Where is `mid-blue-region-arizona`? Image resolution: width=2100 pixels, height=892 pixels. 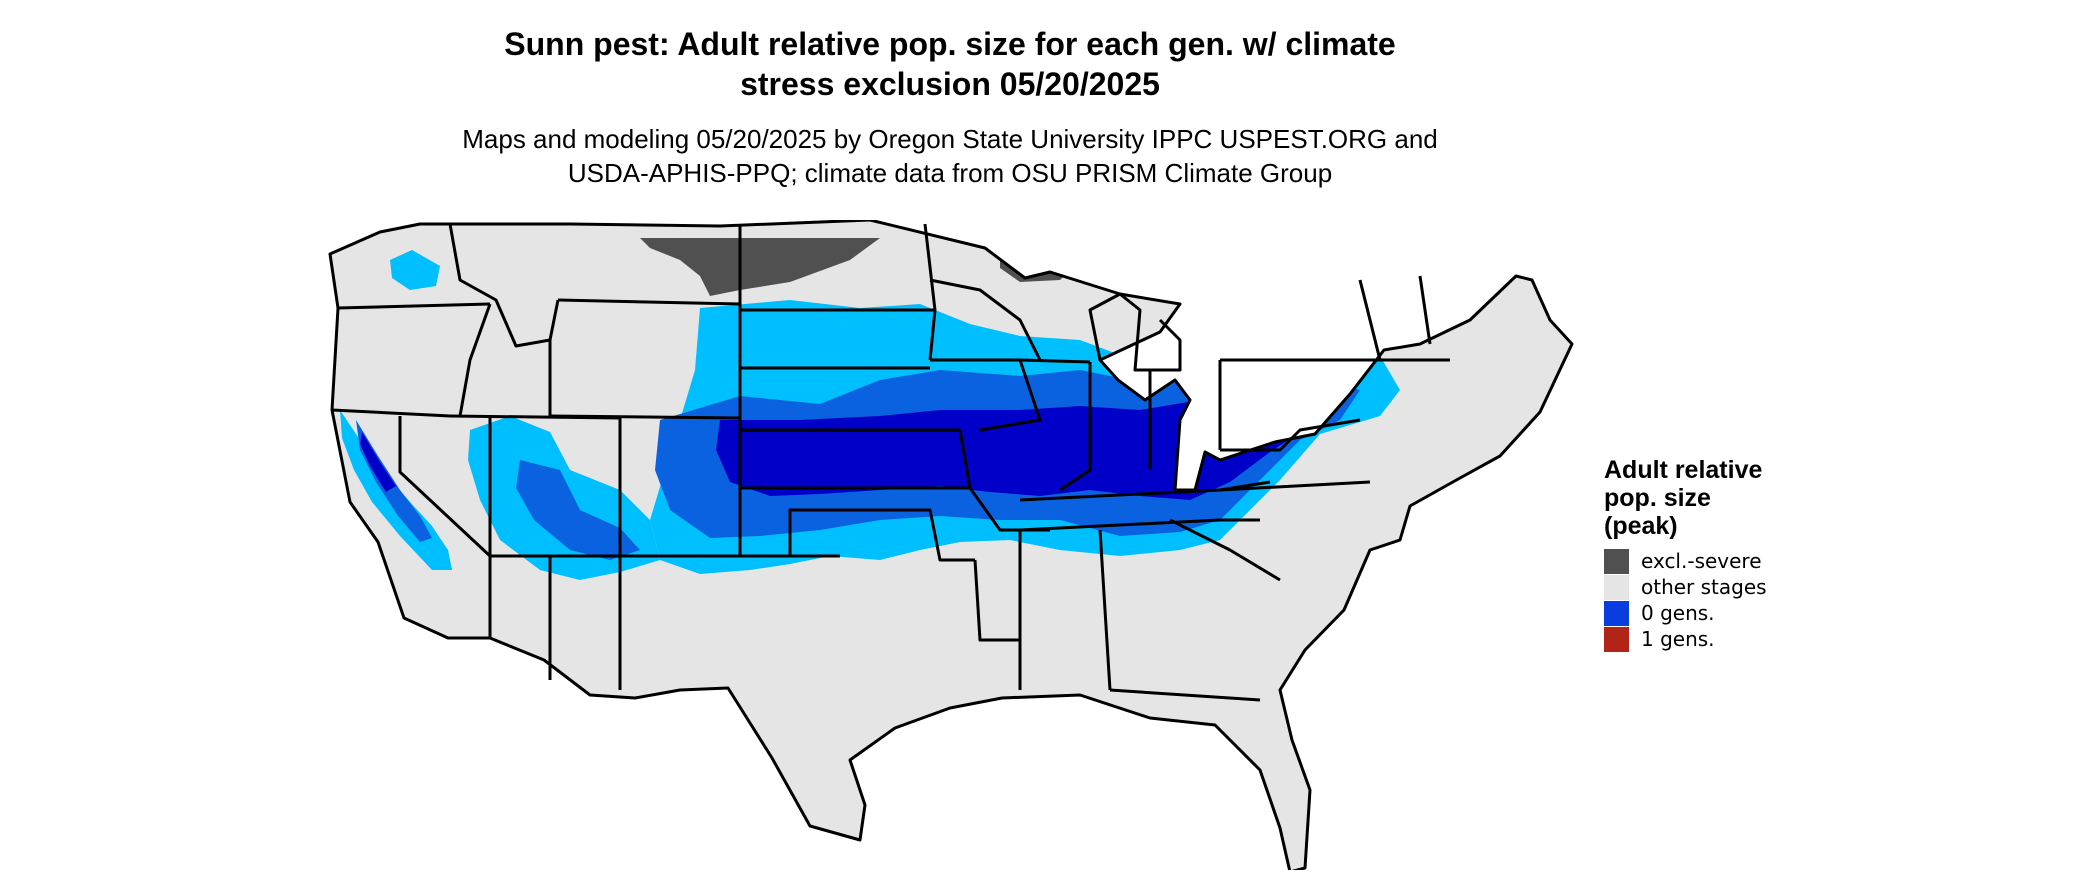
mid-blue-region-arizona is located at coordinates (578, 510).